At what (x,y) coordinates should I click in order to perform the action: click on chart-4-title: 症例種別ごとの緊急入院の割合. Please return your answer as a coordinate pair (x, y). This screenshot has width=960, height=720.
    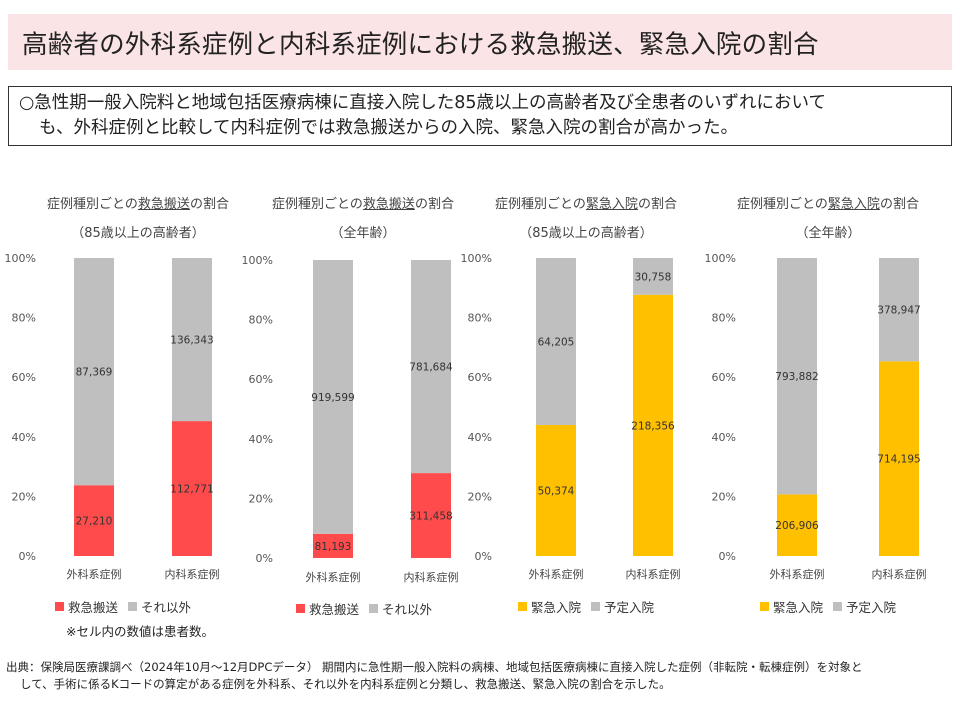
    Looking at the image, I should click on (828, 204).